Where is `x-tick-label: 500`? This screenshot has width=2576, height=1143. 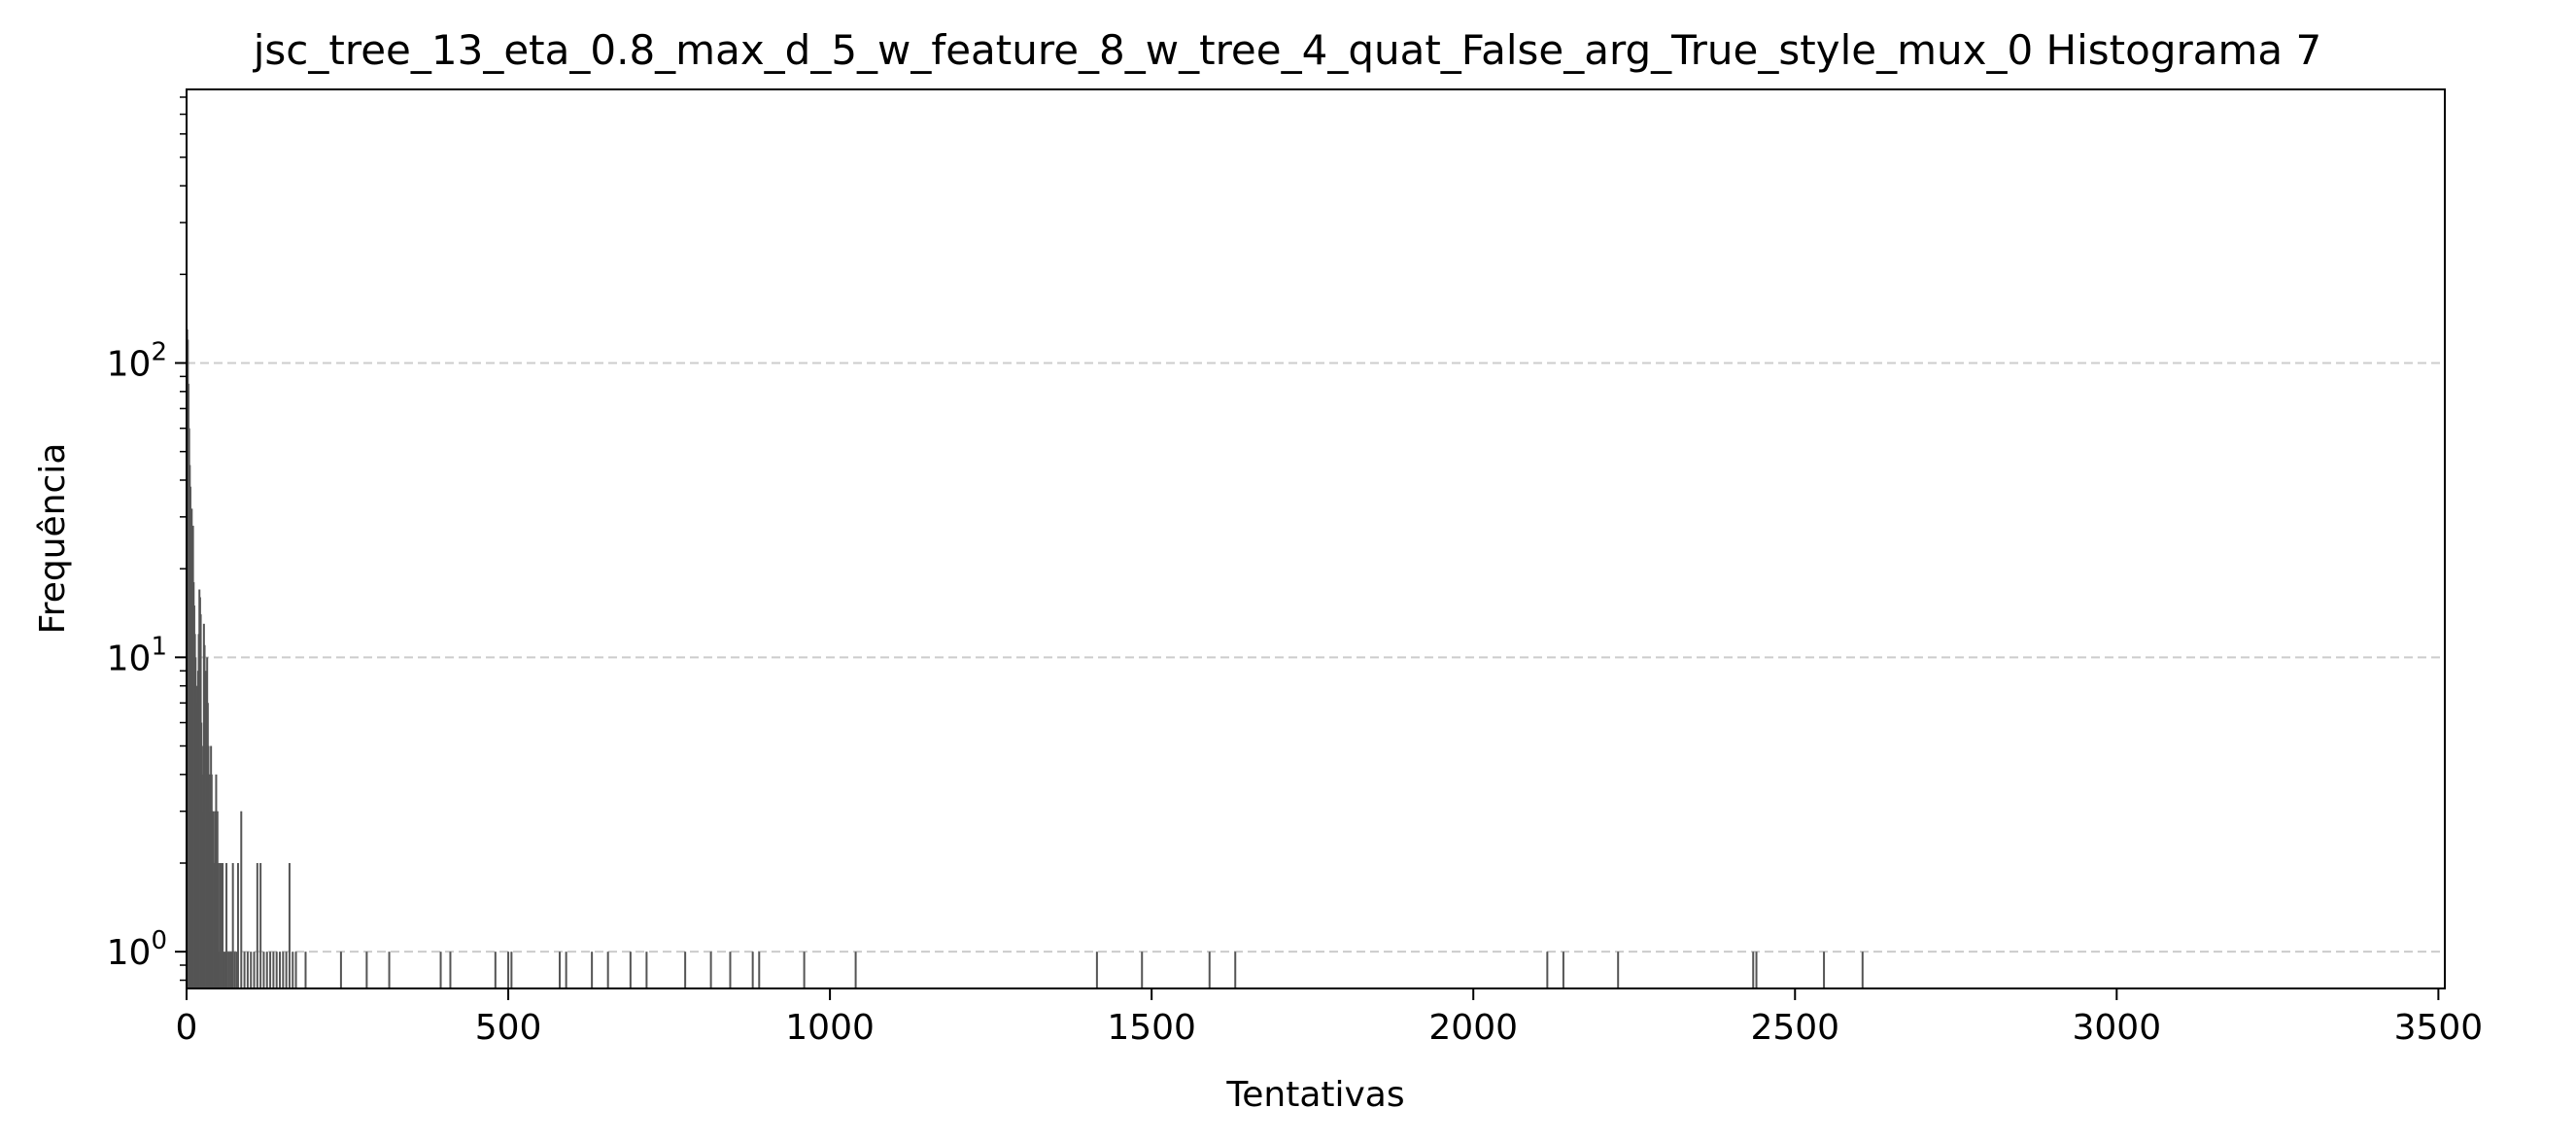
x-tick-label: 500 is located at coordinates (509, 1028).